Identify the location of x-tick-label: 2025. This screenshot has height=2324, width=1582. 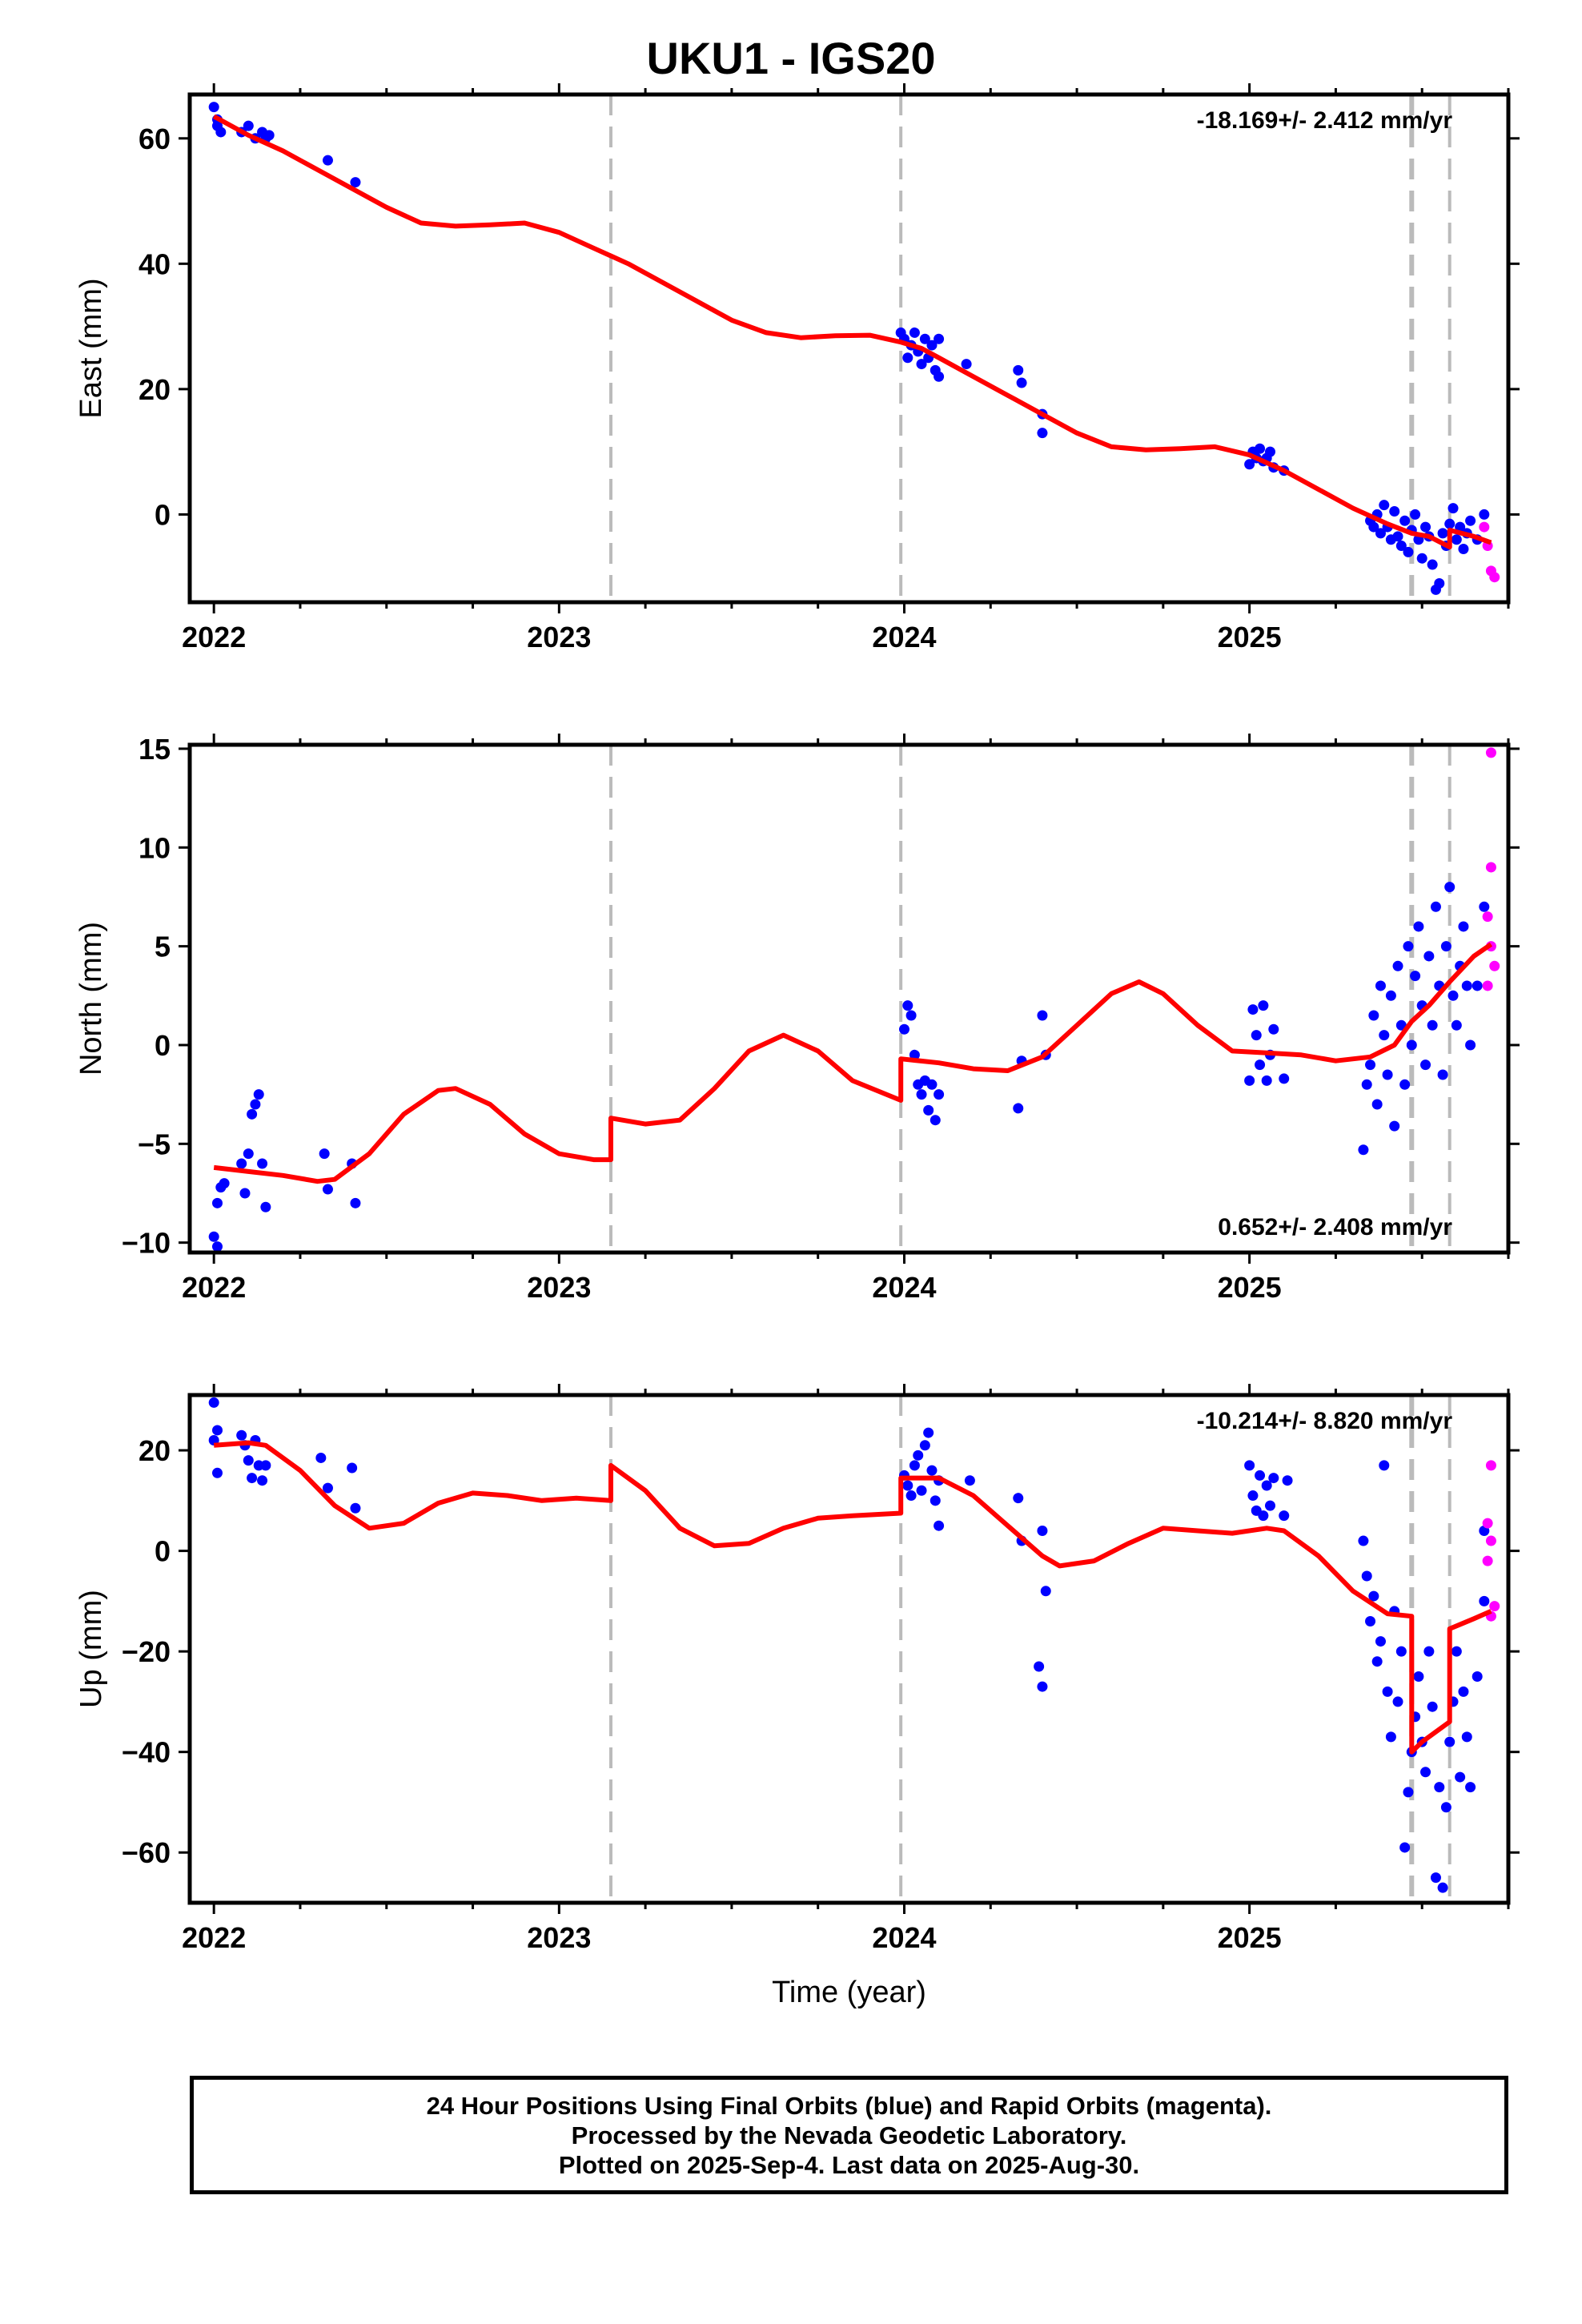
(1250, 637).